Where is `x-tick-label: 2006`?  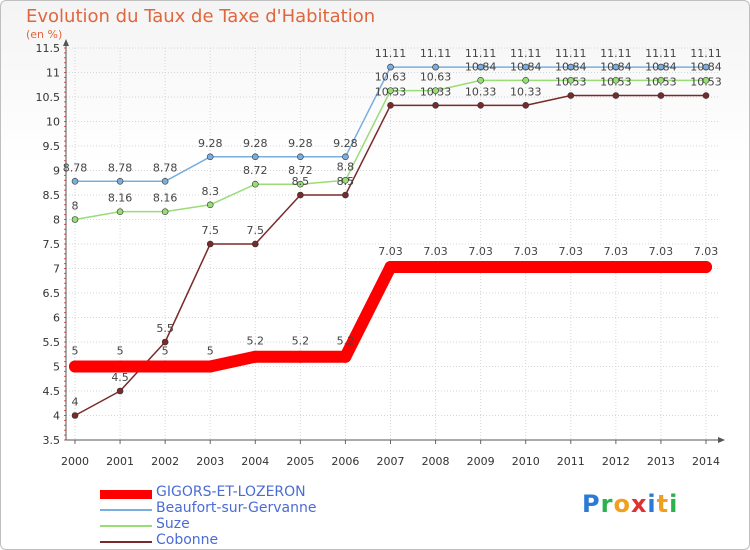
x-tick-label: 2006 is located at coordinates (345, 461).